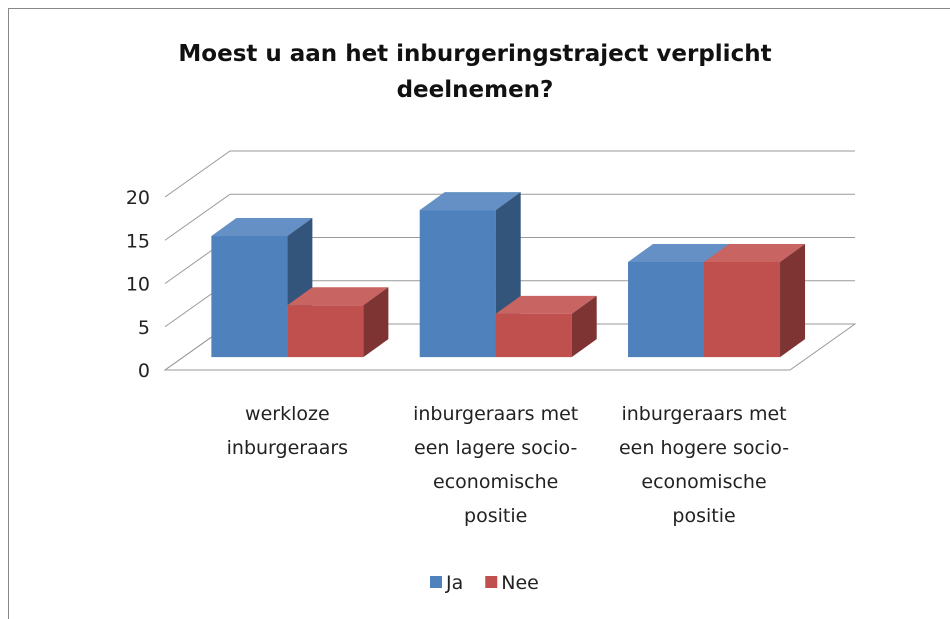  What do you see at coordinates (138, 285) in the screenshot?
I see `y-tick-label: 10` at bounding box center [138, 285].